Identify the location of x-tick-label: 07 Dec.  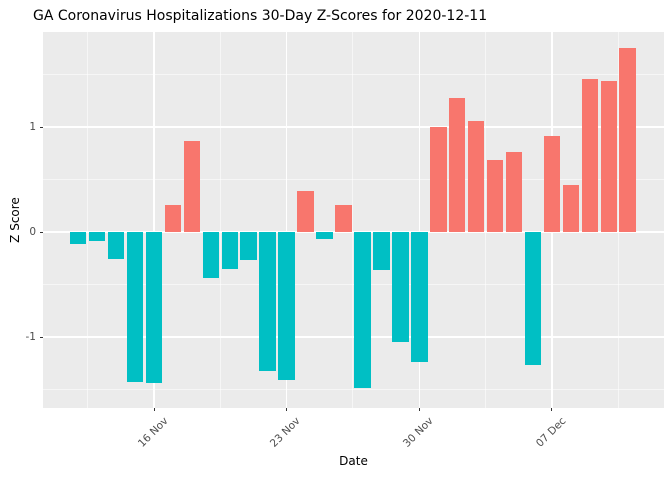
(551, 432).